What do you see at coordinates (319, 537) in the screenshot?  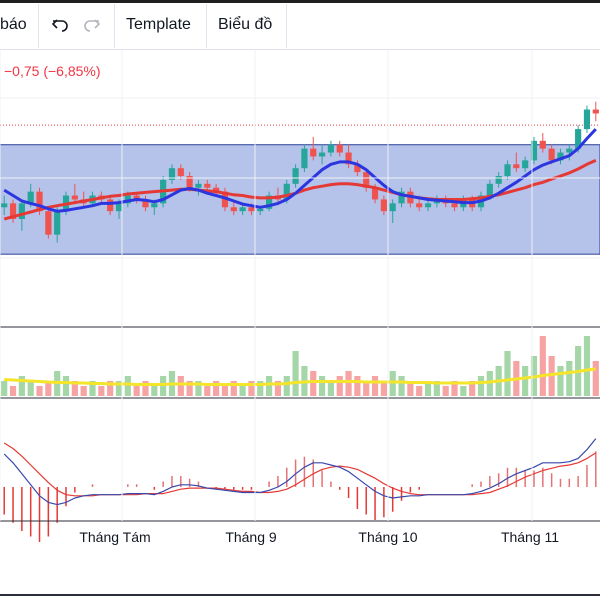 I see `time-axis: Tháng Tám Tháng 9 Tháng 10 Tháng 11` at bounding box center [319, 537].